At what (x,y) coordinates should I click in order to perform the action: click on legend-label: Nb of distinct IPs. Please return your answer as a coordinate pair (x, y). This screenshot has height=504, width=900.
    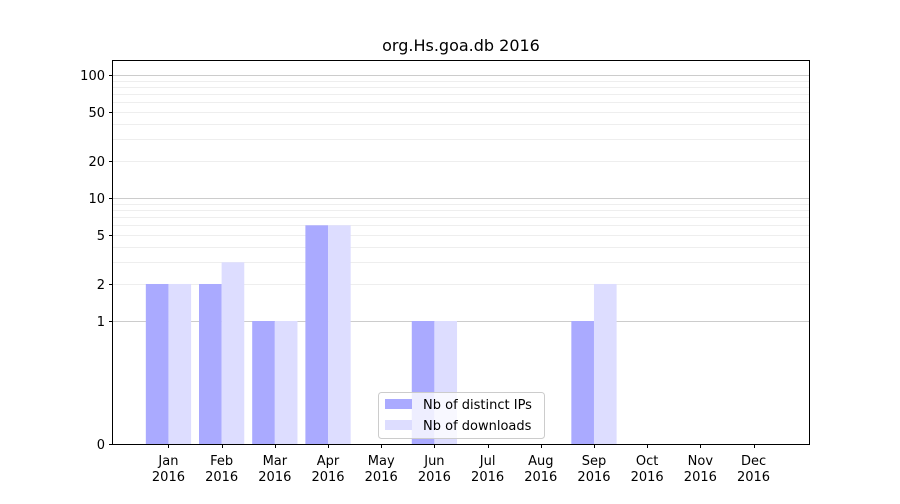
    Looking at the image, I should click on (477, 405).